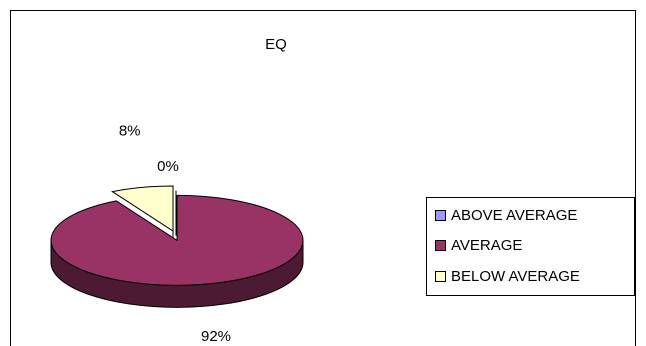 The width and height of the screenshot is (646, 346). I want to click on pie-slice-below-average, so click(142, 208).